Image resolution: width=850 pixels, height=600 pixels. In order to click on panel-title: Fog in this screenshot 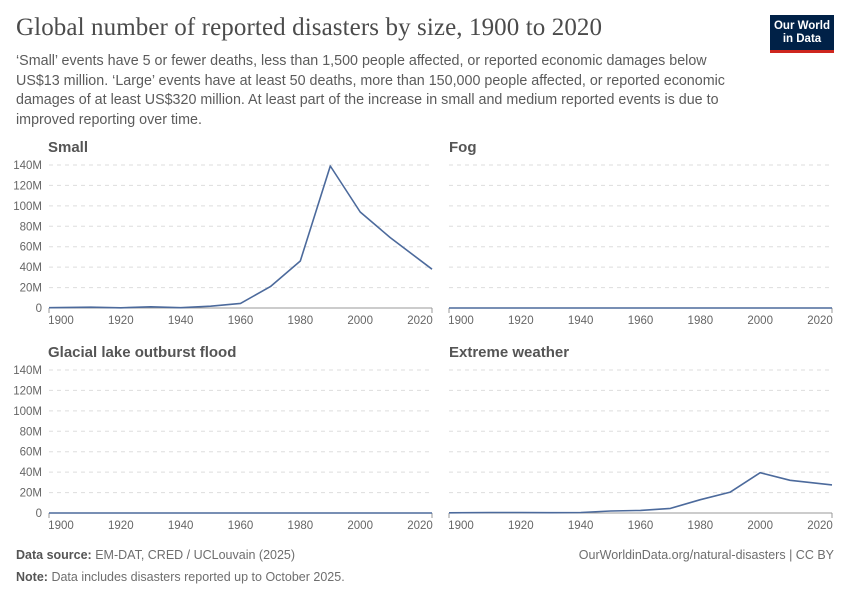, I will do `click(463, 147)`.